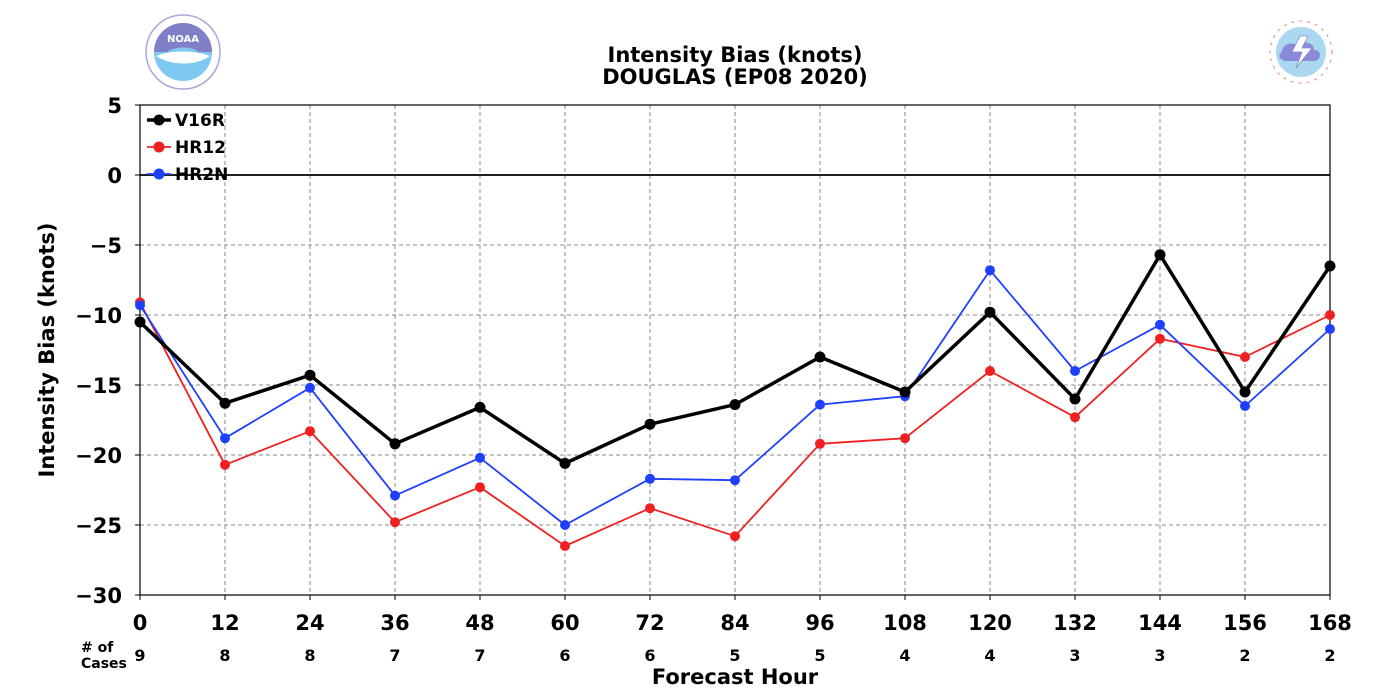 This screenshot has width=1400, height=700. Describe the element at coordinates (98, 526) in the screenshot. I see `y-tick-label: −25` at that location.